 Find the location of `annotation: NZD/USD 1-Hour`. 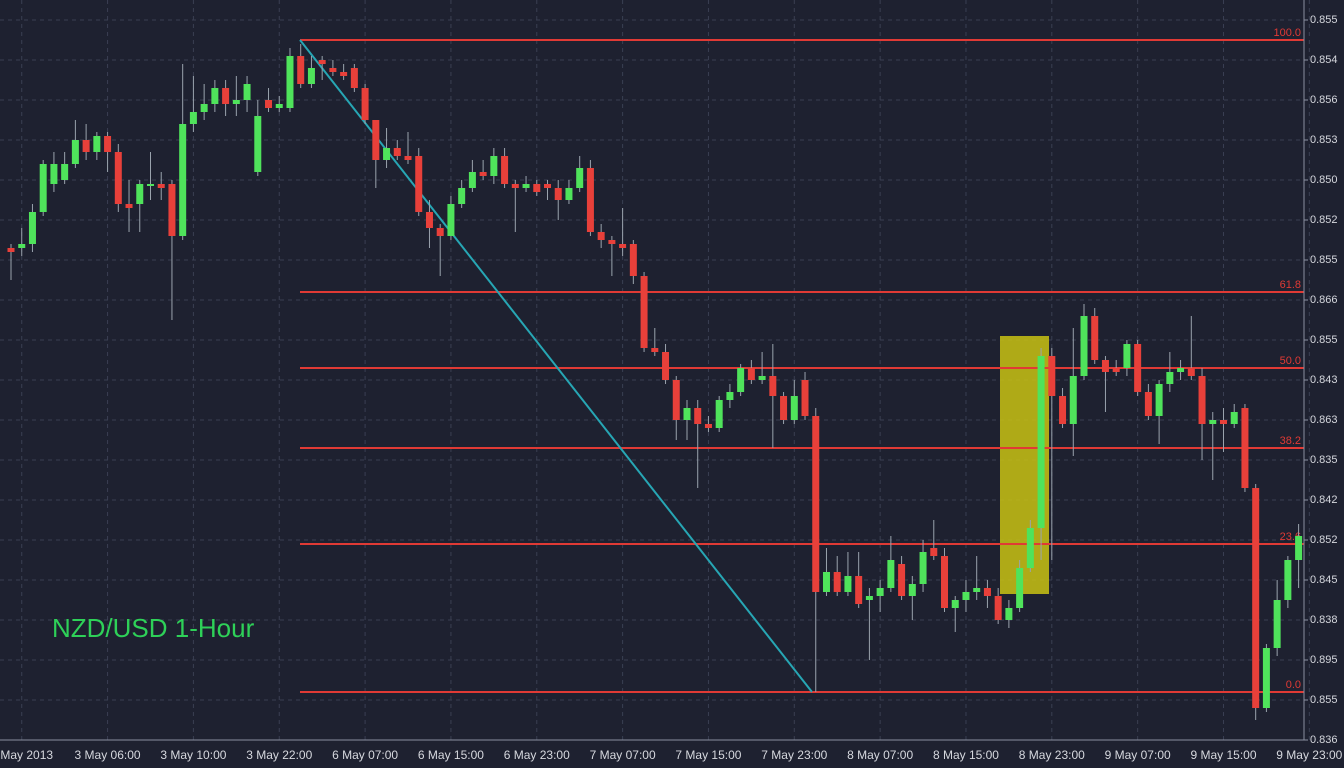

annotation: NZD/USD 1-Hour is located at coordinates (153, 628).